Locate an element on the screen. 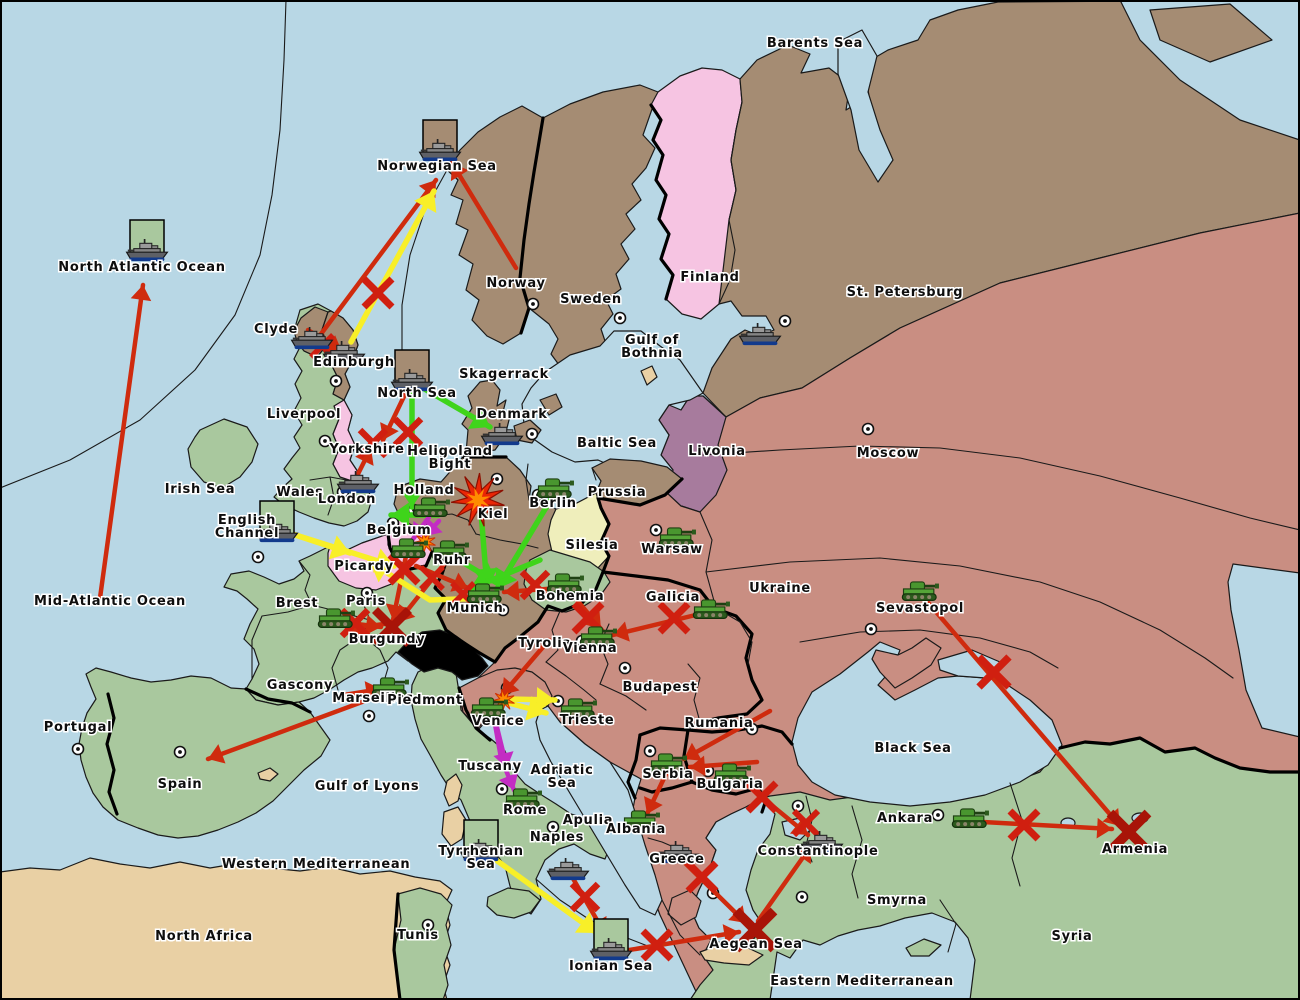 This screenshot has height=1000, width=1300. region-label-galicia: Galicia is located at coordinates (673, 597).